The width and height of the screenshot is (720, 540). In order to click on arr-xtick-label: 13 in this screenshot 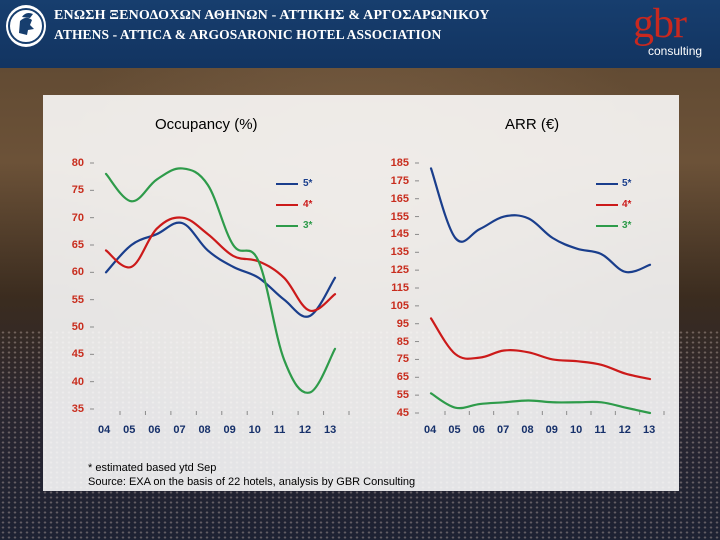, I will do `click(649, 430)`.